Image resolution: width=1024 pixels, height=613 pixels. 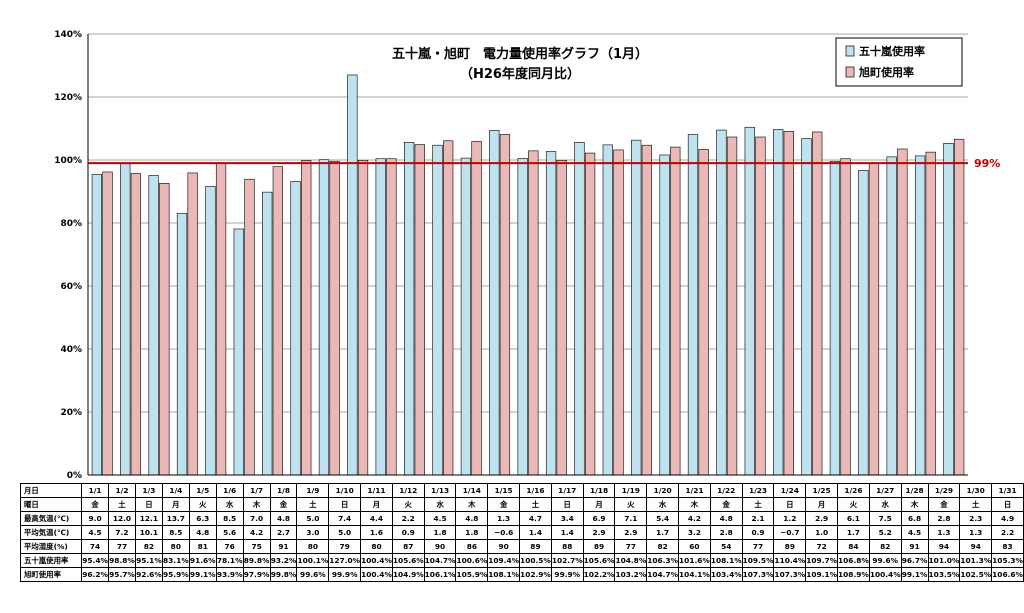 What do you see at coordinates (976, 560) in the screenshot?
I see `table-cell-igarashi-rate: 101.3%` at bounding box center [976, 560].